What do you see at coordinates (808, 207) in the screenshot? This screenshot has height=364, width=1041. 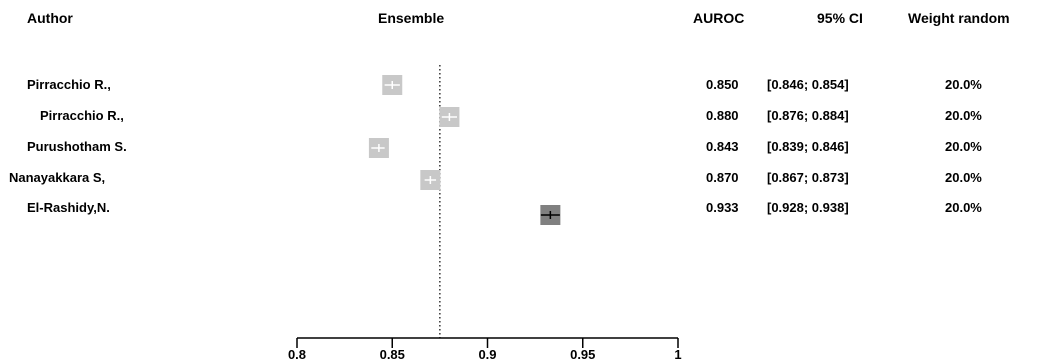 I see `ci-value: [0.928; 0.938]` at bounding box center [808, 207].